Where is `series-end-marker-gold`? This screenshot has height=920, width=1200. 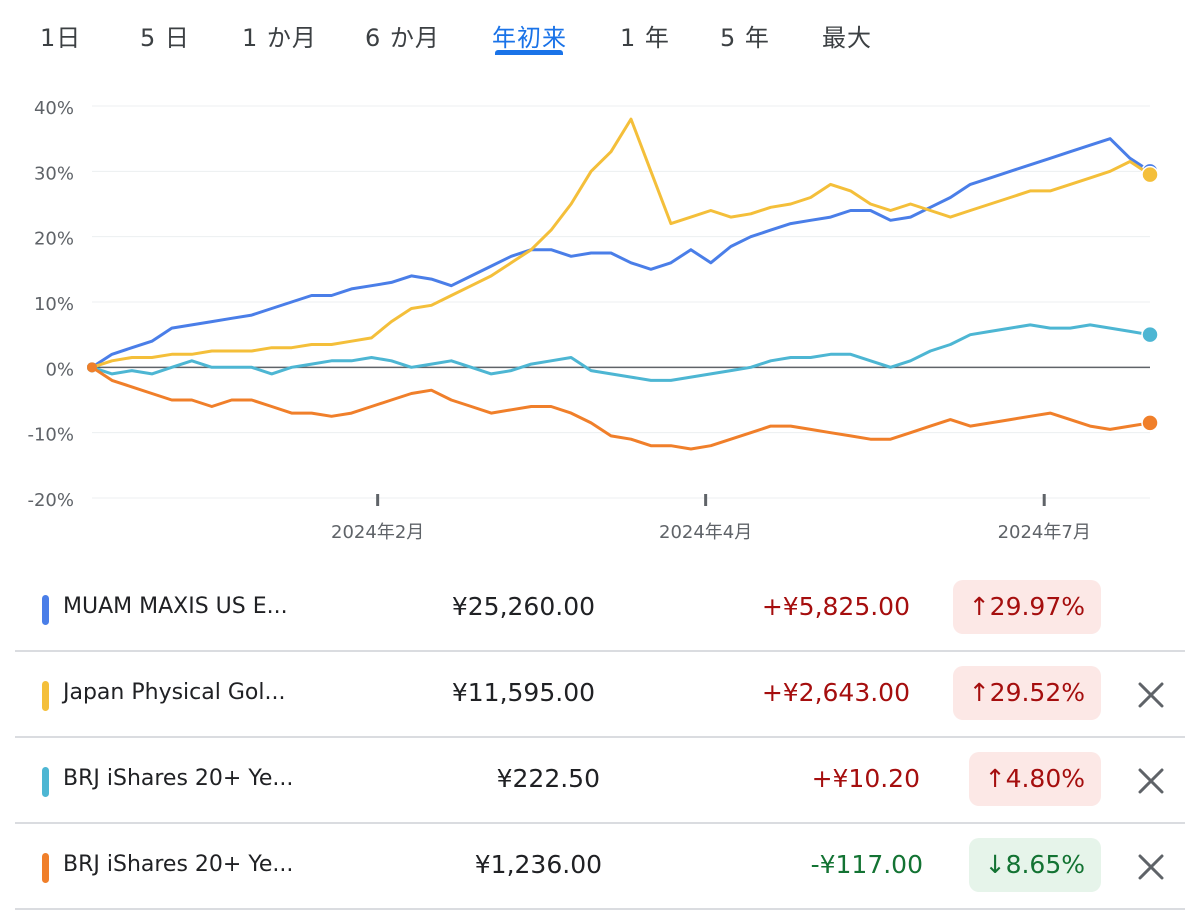
series-end-marker-gold is located at coordinates (1150, 174).